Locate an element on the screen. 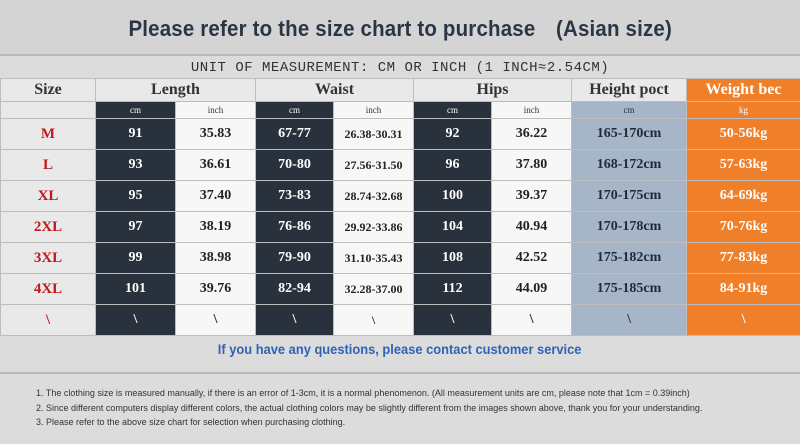 Image resolution: width=800 pixels, height=444 pixels. length-cm-cell: \ is located at coordinates (135, 320).